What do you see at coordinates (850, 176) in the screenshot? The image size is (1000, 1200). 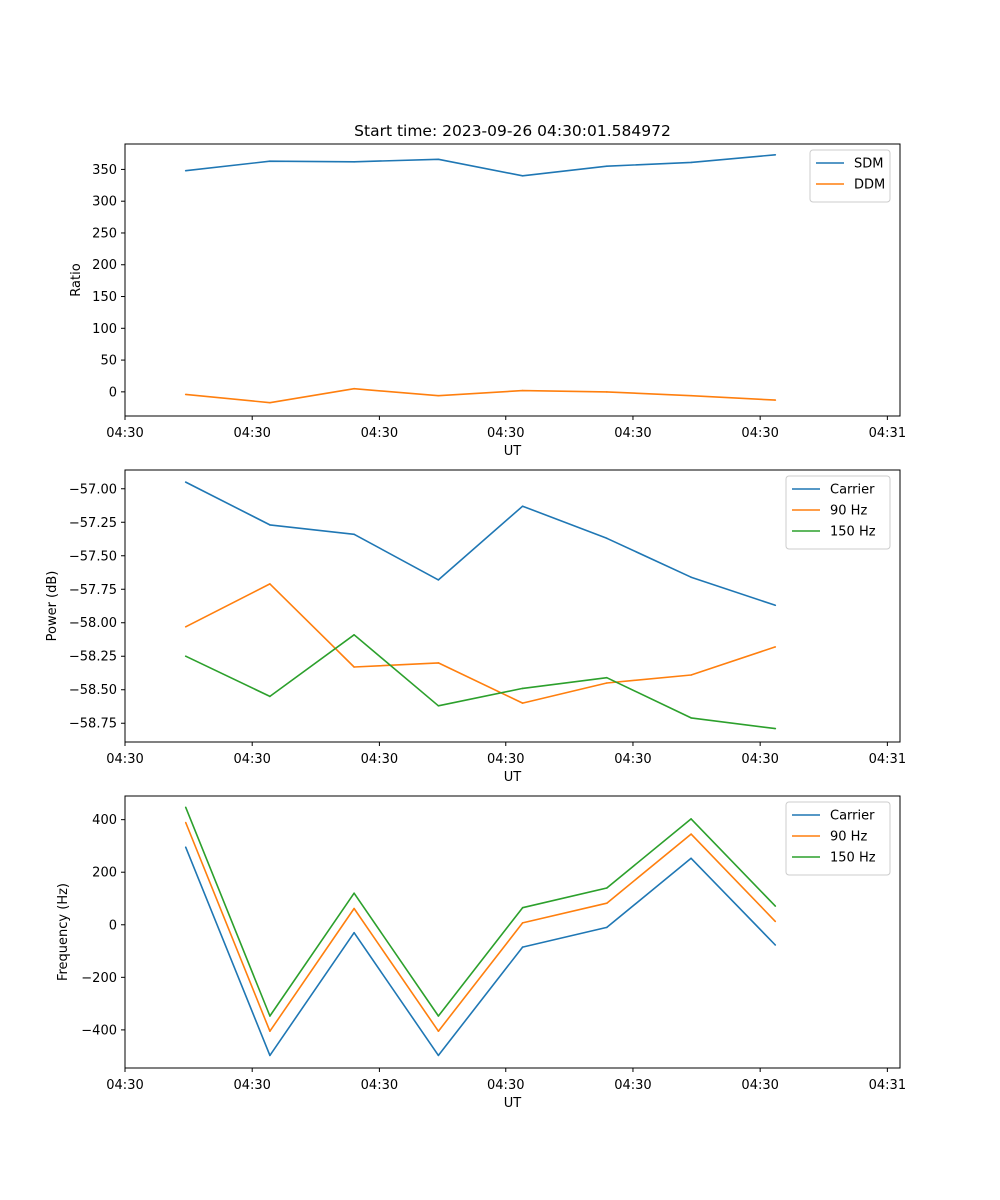 I see `legend: SDM DDM` at bounding box center [850, 176].